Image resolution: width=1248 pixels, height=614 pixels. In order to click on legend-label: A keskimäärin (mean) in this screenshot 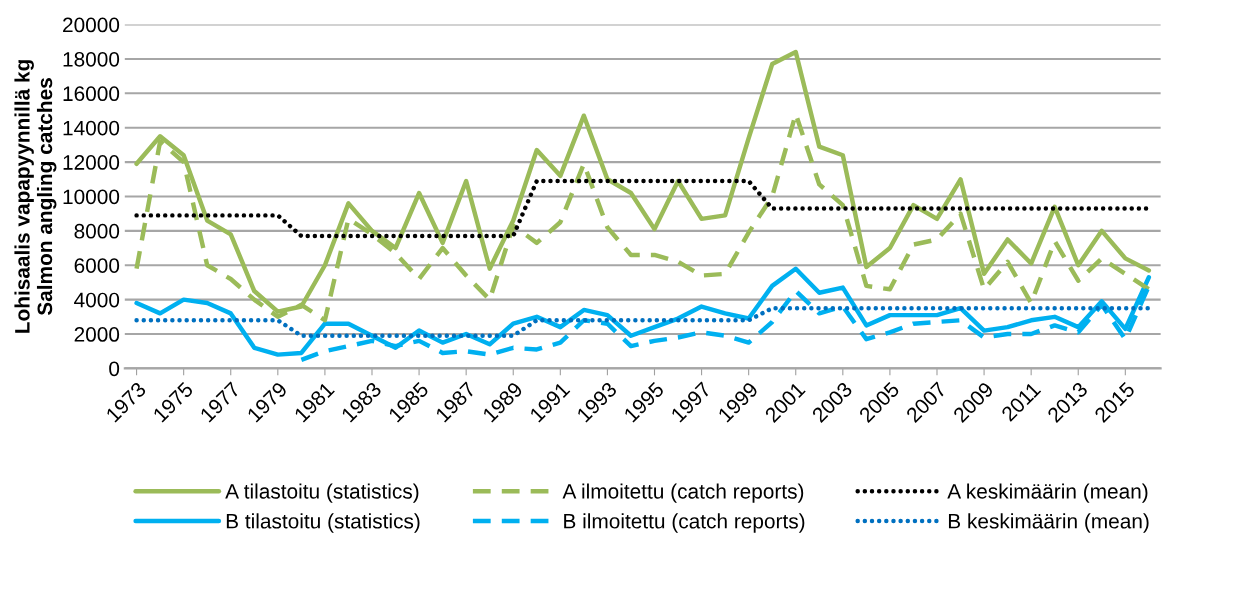, I will do `click(1047, 493)`.